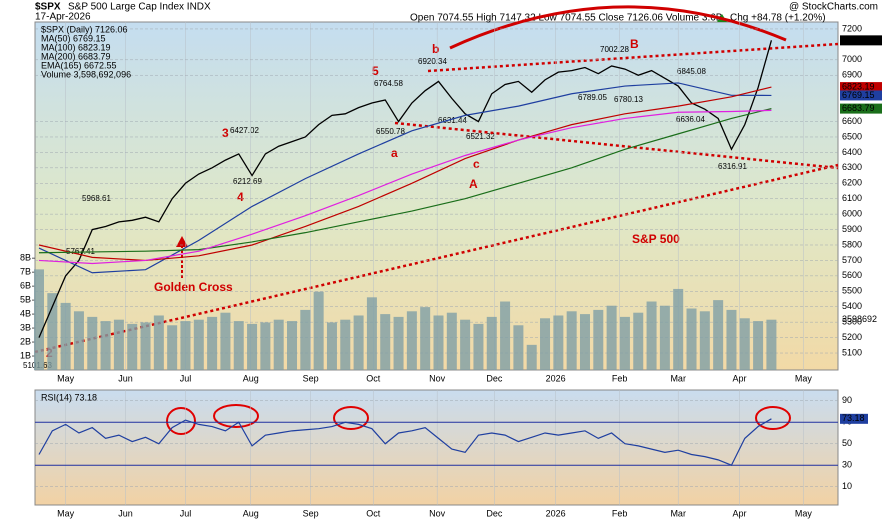 This screenshot has height=524, width=884. Describe the element at coordinates (452, 120) in the screenshot. I see `price-label: 6631.44` at that location.